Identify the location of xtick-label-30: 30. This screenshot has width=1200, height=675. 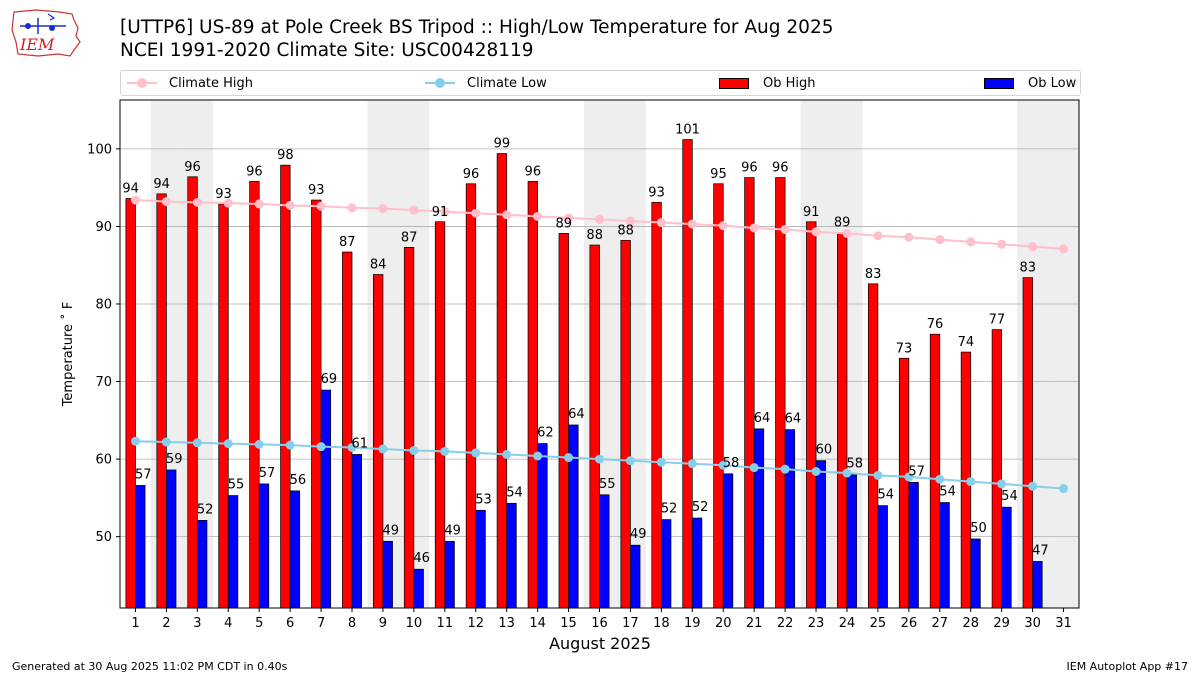
(1032, 623).